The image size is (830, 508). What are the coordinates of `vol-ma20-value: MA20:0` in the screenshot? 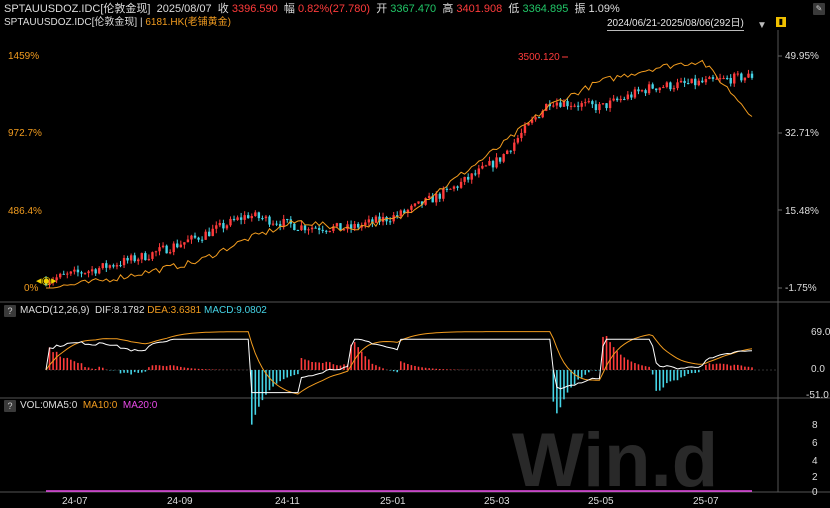 It's located at (140, 405).